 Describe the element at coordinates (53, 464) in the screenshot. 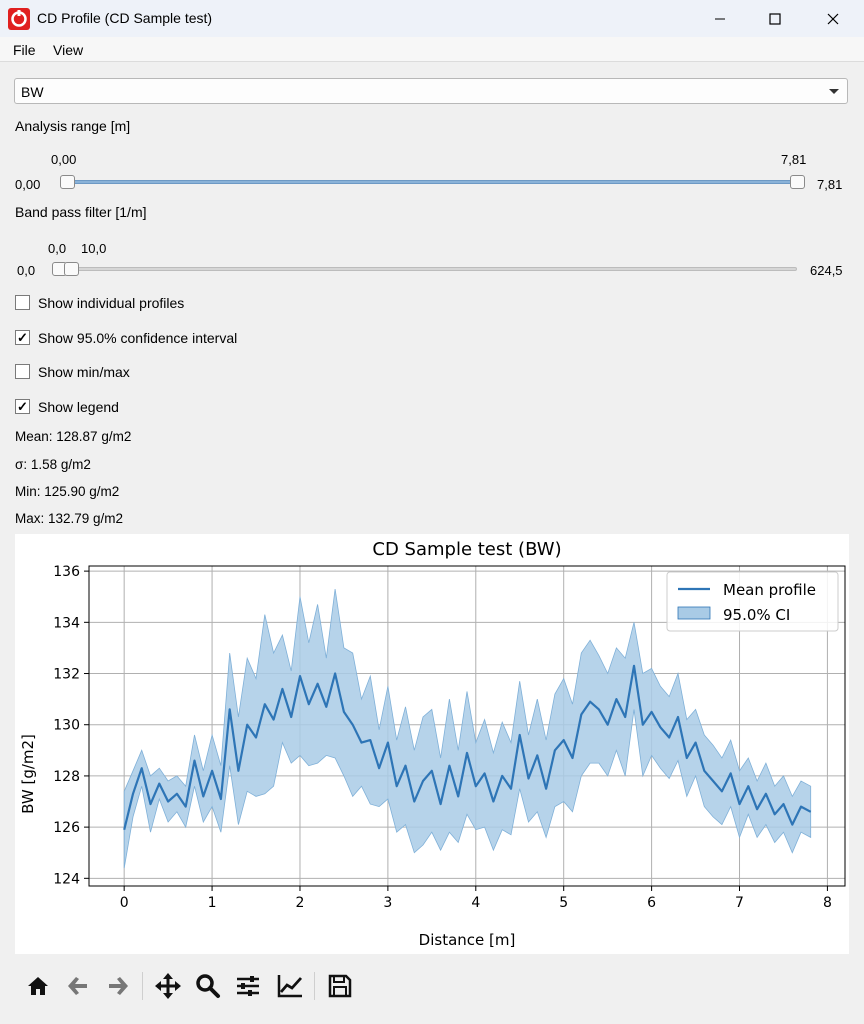

I see `stat-sigma: σ: 1.58 g/m2` at that location.